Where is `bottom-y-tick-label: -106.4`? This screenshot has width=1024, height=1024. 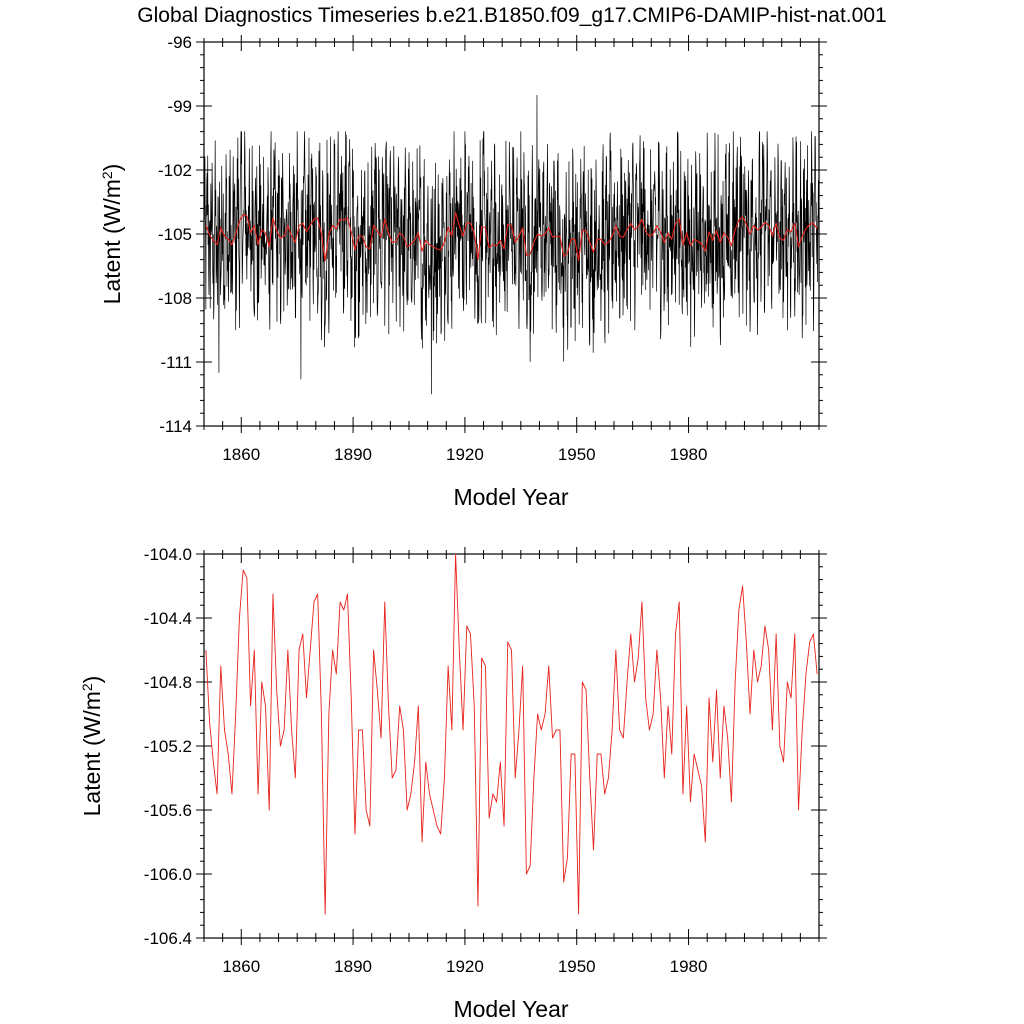
bottom-y-tick-label: -106.4 is located at coordinates (168, 938).